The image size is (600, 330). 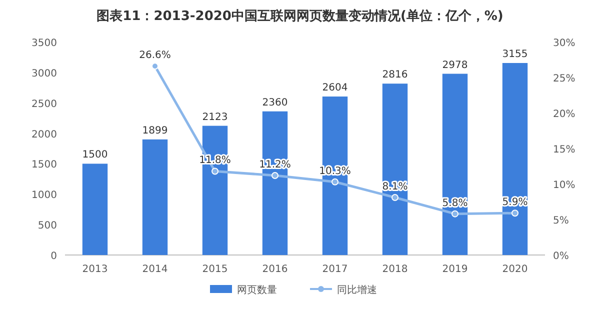 What do you see at coordinates (155, 130) in the screenshot?
I see `data-label: 1899` at bounding box center [155, 130].